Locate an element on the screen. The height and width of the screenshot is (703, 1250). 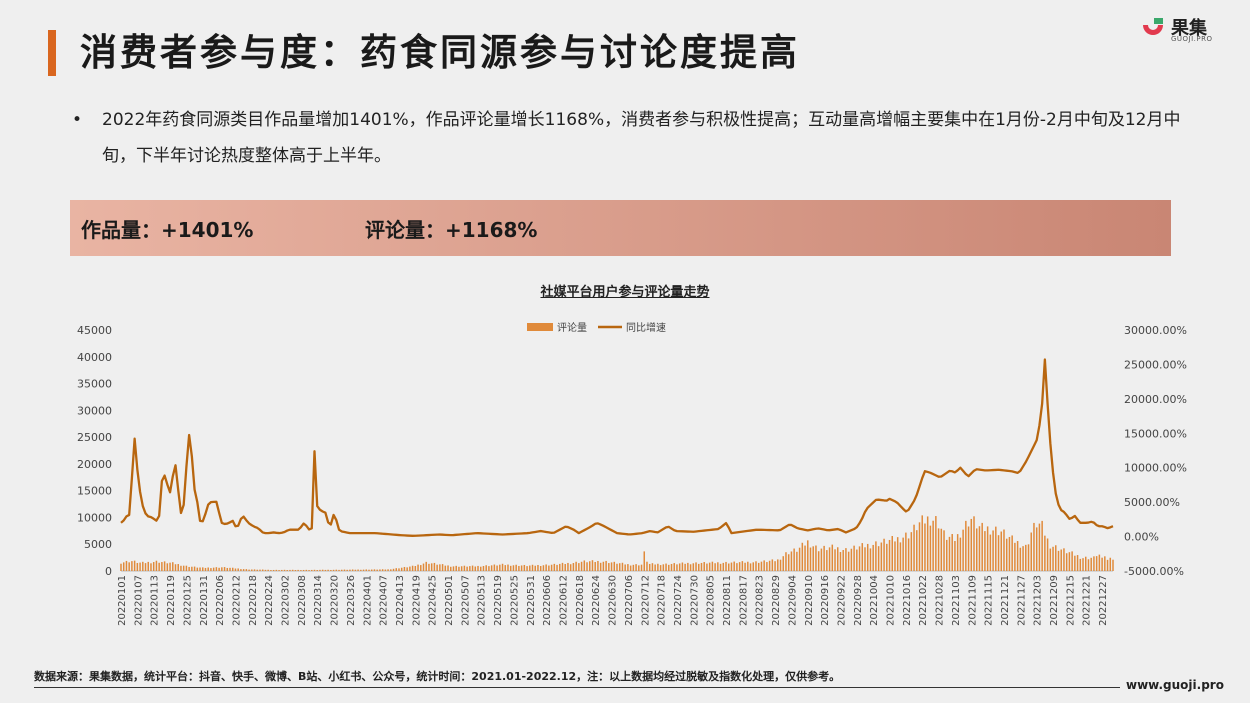
x-tick-label: 20221028 is located at coordinates (940, 600).